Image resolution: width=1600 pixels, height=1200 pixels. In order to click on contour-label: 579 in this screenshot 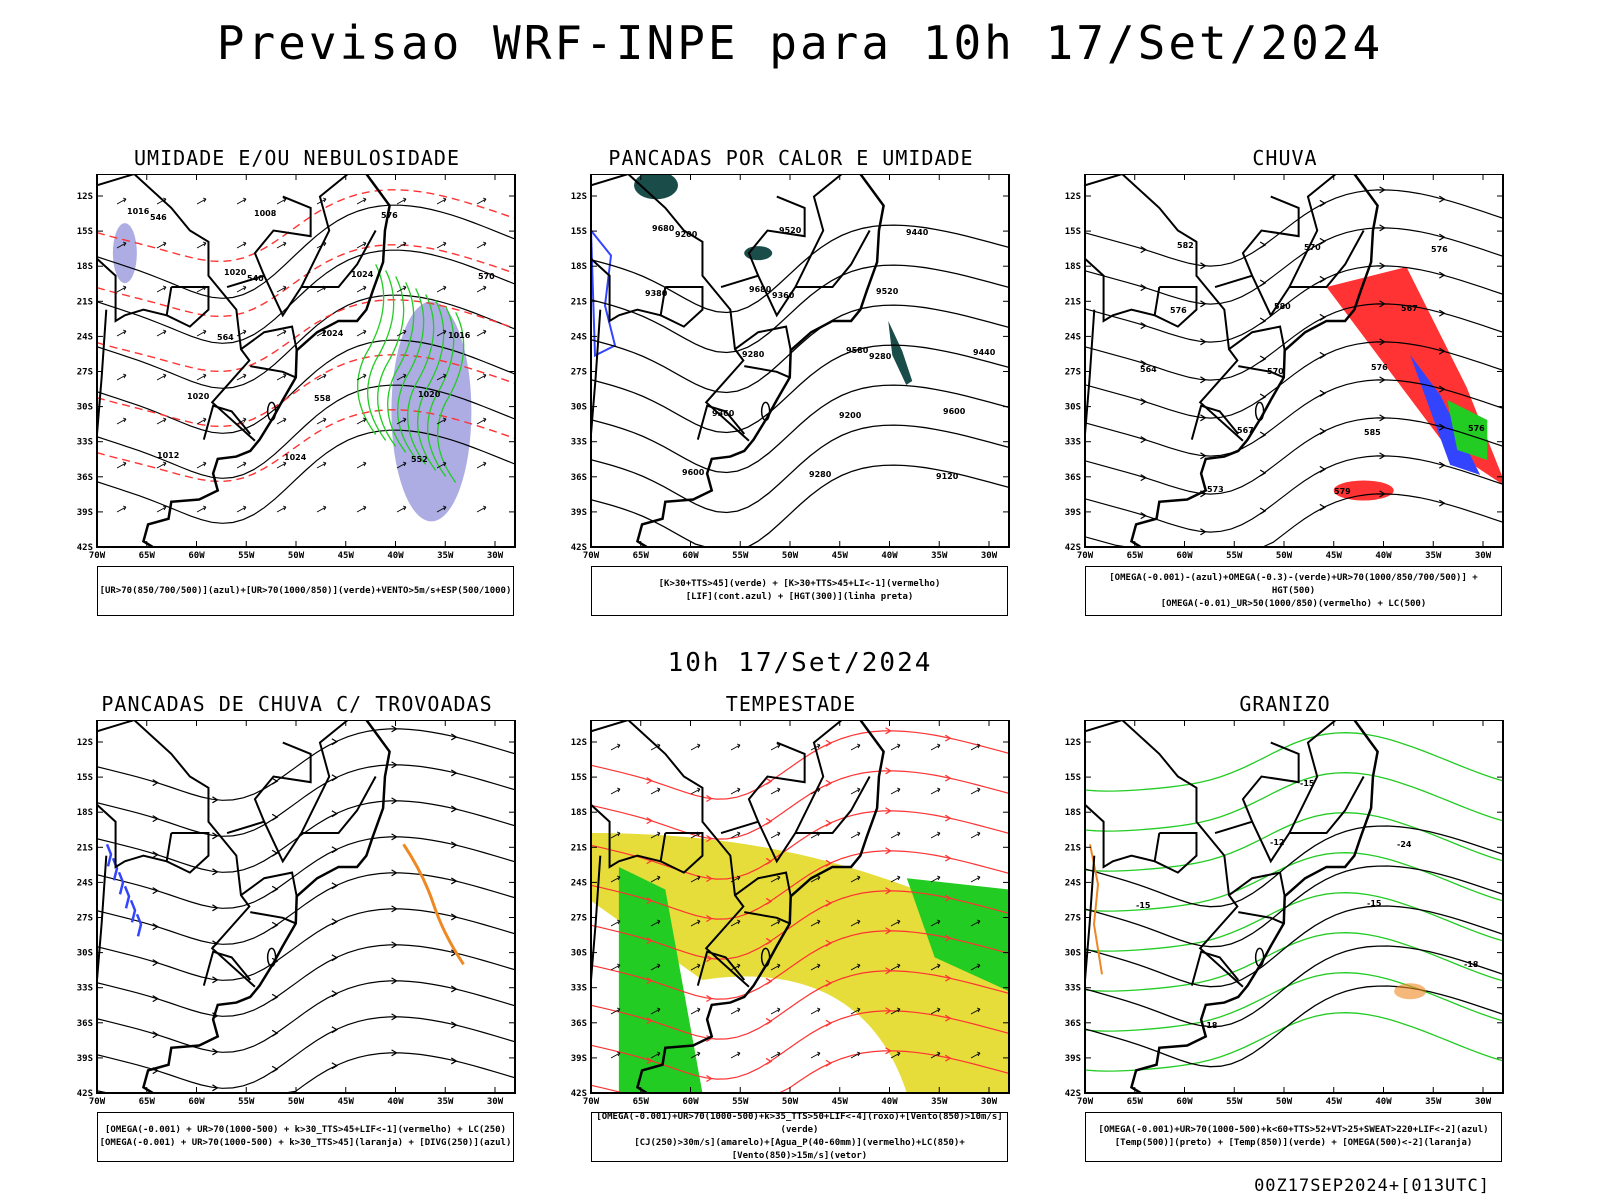, I will do `click(1342, 491)`.